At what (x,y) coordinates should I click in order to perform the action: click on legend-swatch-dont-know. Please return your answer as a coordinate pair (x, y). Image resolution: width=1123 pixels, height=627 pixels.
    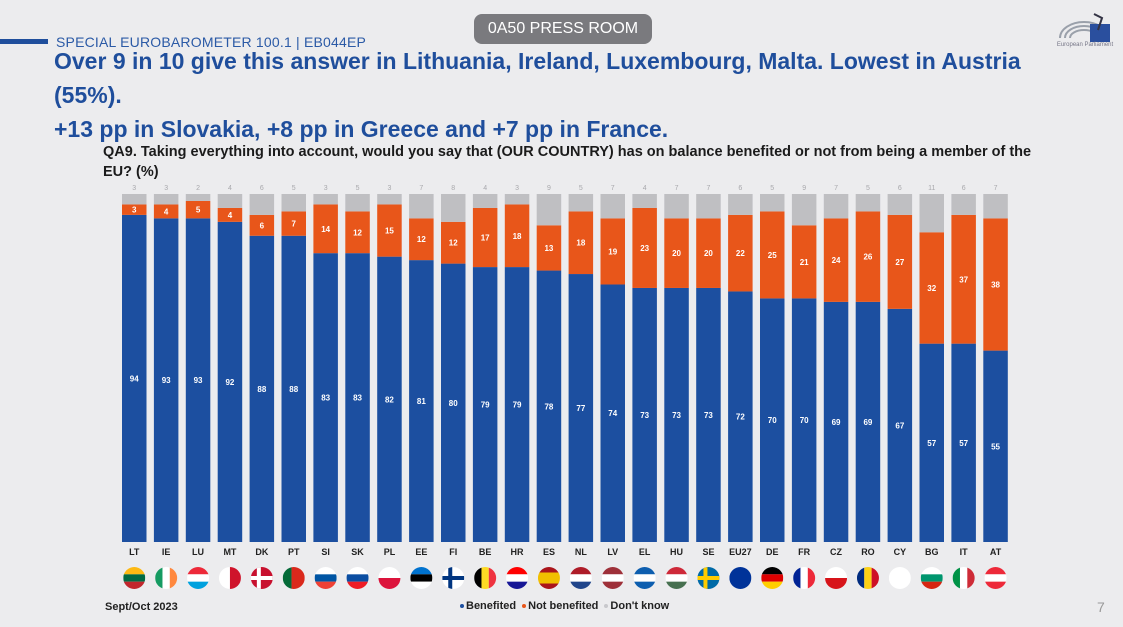
    Looking at the image, I should click on (606, 606).